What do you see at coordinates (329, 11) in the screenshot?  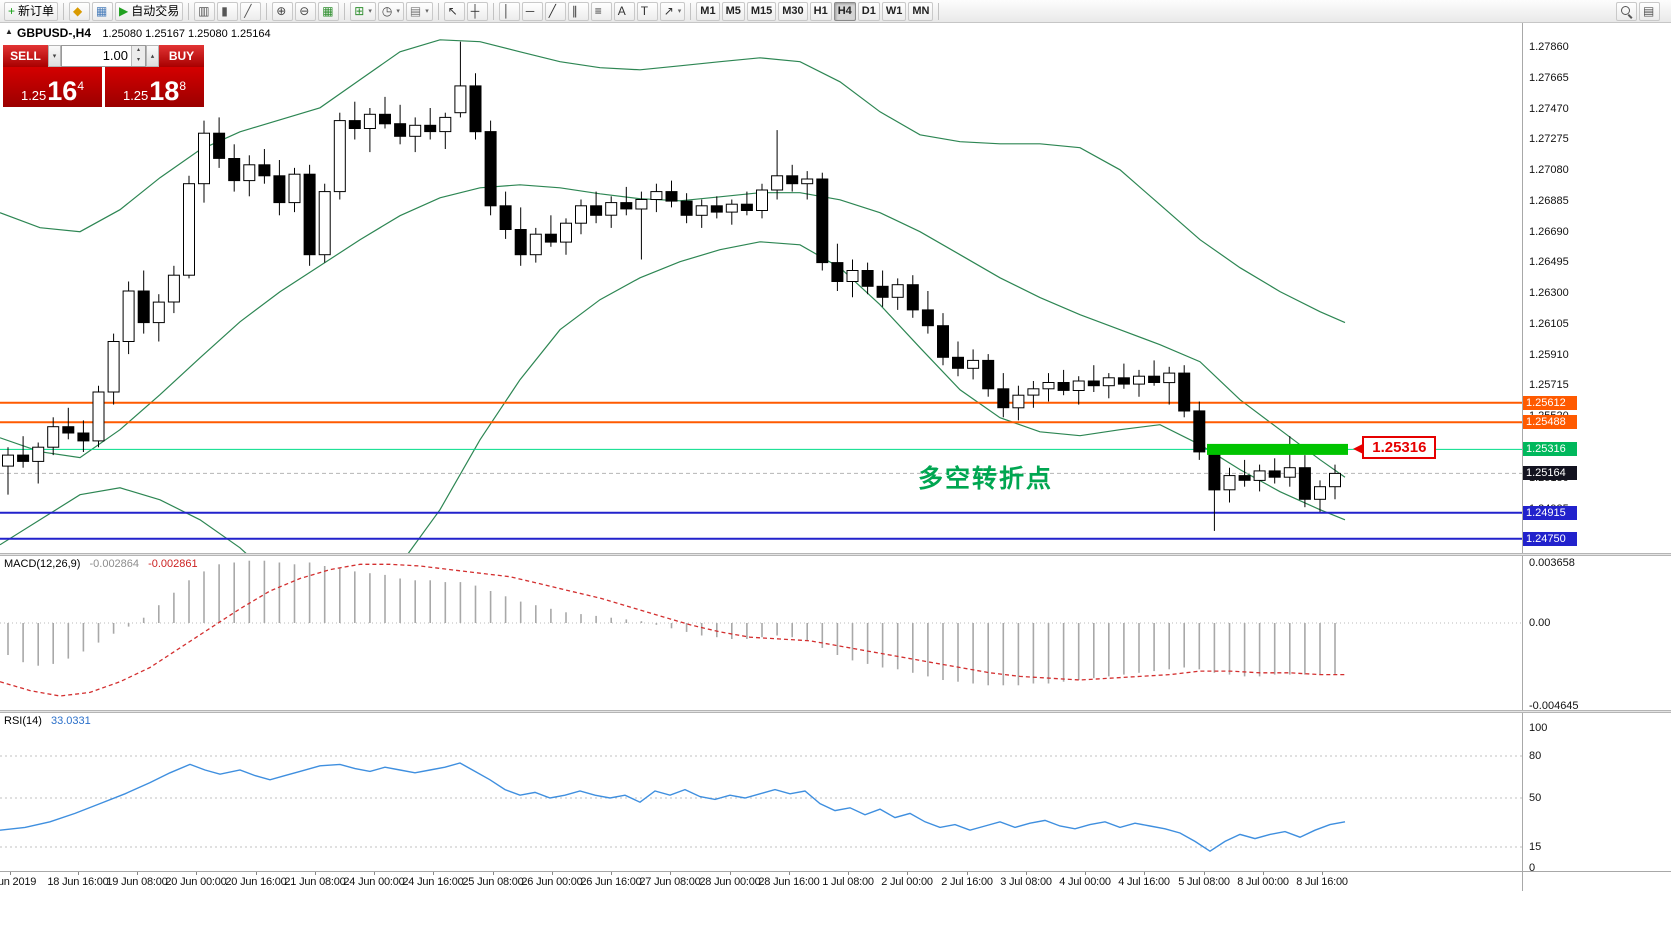 I see `tile-windows-button: ▦` at bounding box center [329, 11].